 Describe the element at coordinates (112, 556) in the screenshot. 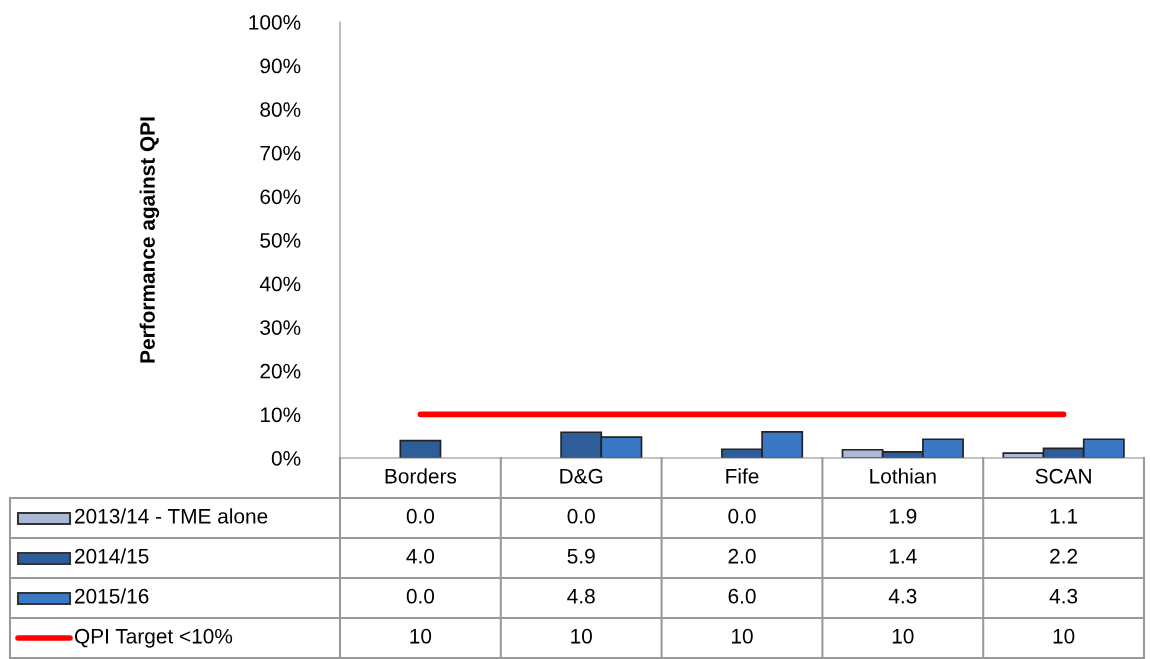

I see `legend-label: 2014/15` at that location.